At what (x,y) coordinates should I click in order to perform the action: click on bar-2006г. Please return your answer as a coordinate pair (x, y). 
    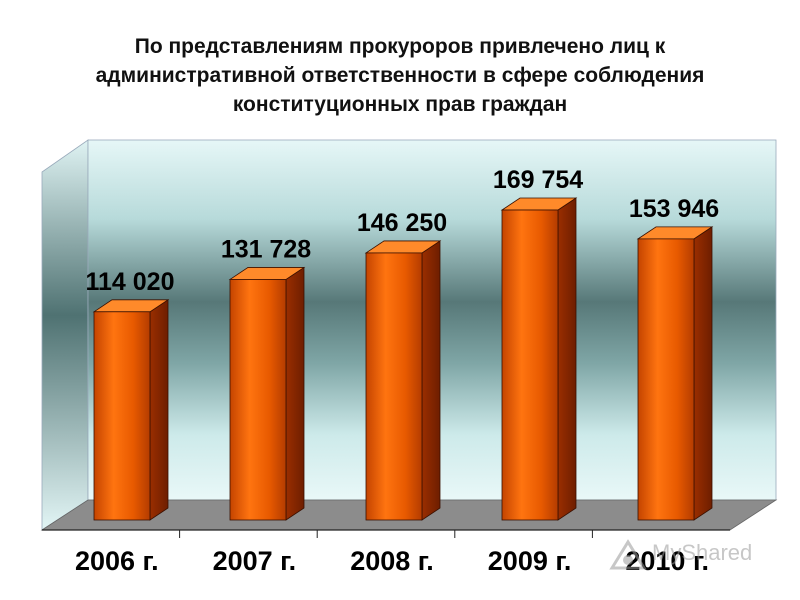
    Looking at the image, I should click on (131, 410).